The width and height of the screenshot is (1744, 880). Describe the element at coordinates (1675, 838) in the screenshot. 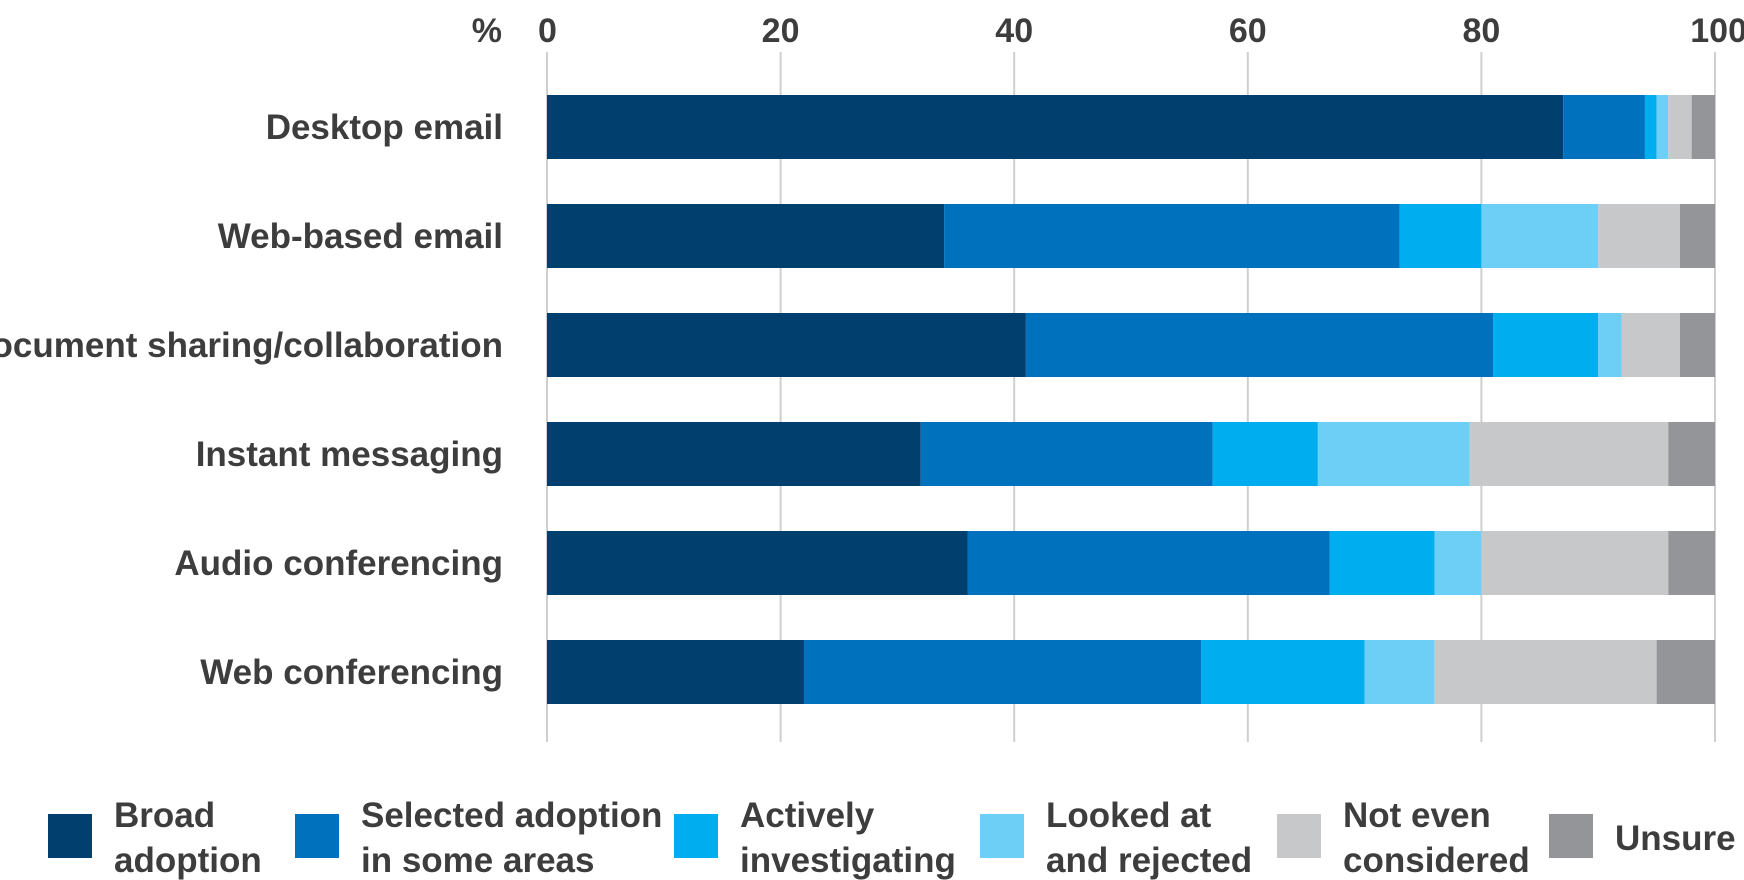

I see `legend-label-unsure: Unsure` at that location.